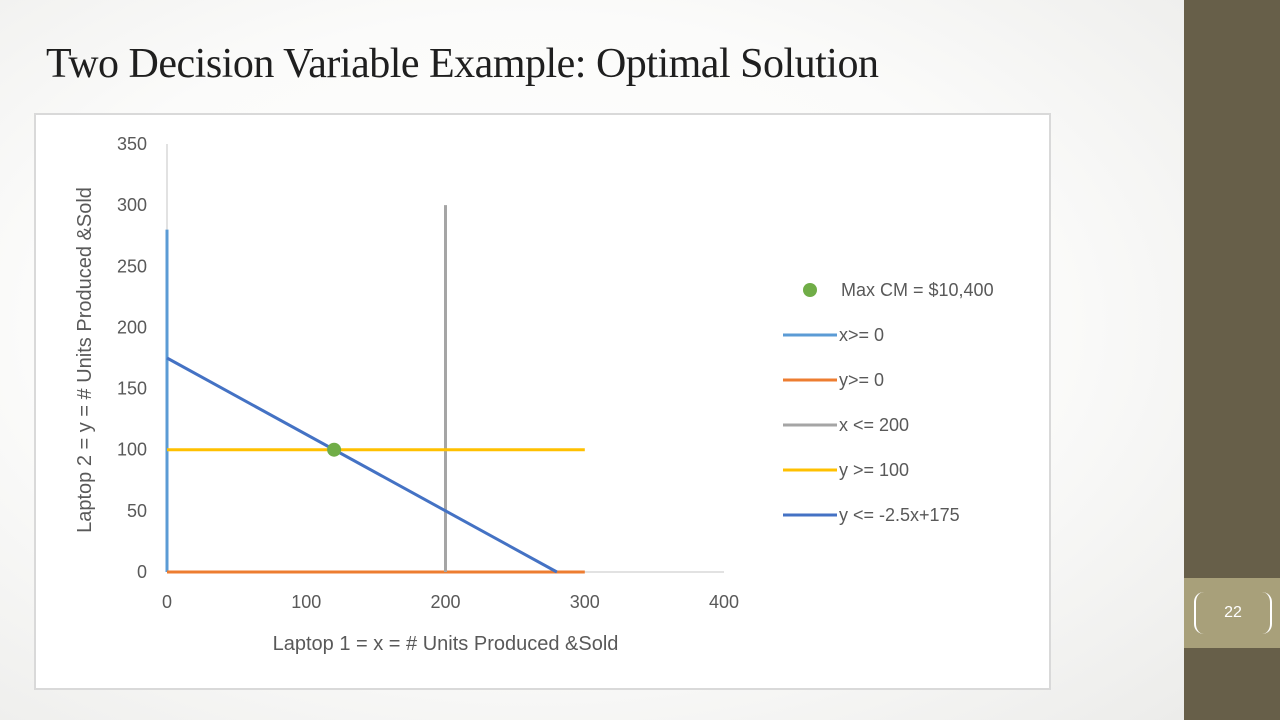  What do you see at coordinates (306, 602) in the screenshot?
I see `x-tick-label: 100` at bounding box center [306, 602].